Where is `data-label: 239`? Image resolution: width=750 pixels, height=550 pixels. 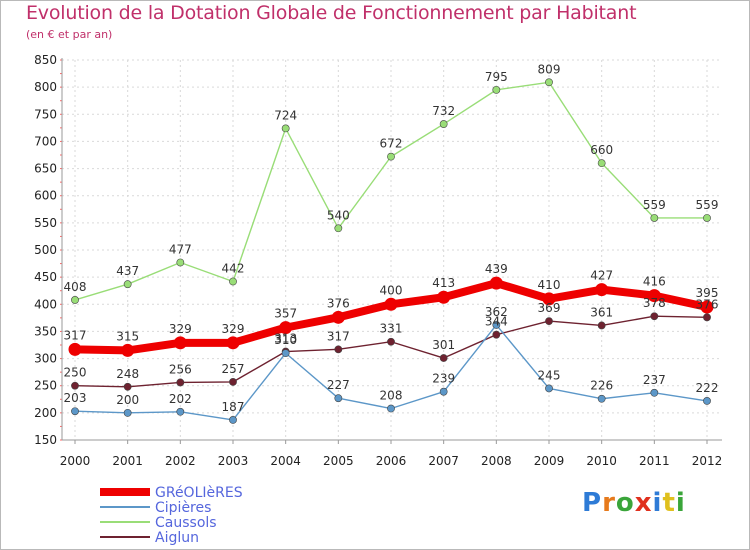
data-label: 239 is located at coordinates (443, 379).